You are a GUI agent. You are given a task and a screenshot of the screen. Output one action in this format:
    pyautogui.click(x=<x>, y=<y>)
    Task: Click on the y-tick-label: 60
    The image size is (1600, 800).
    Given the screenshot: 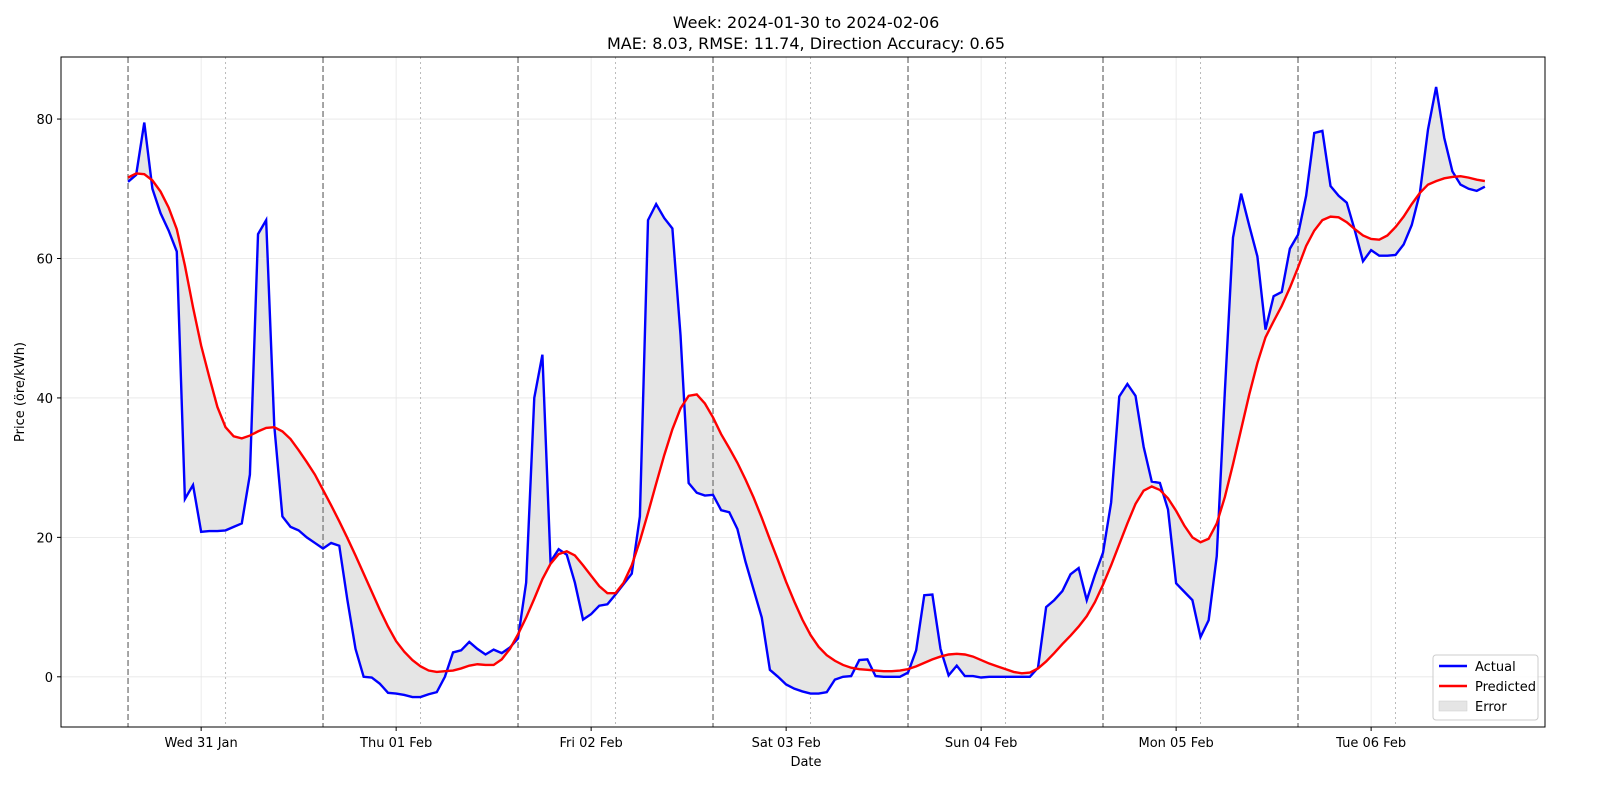 What is the action you would take?
    pyautogui.click(x=44, y=259)
    